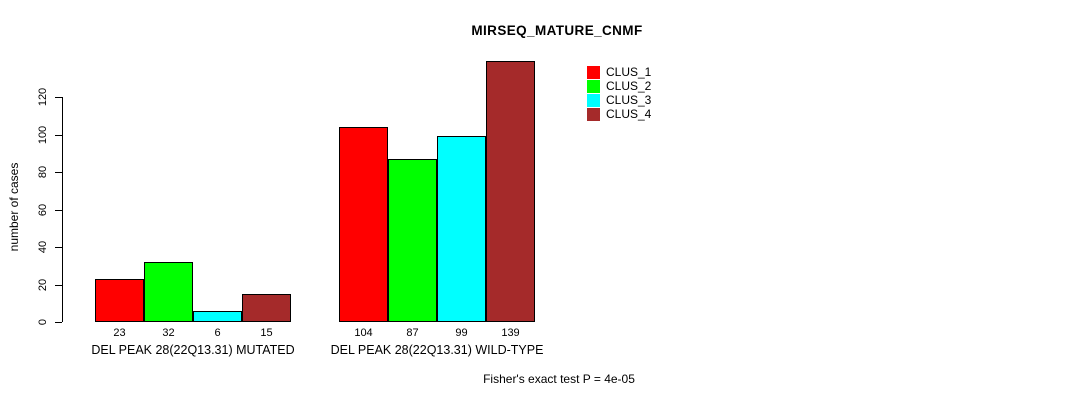 The image size is (1090, 400). I want to click on bar-clus_3-group1, so click(217, 316).